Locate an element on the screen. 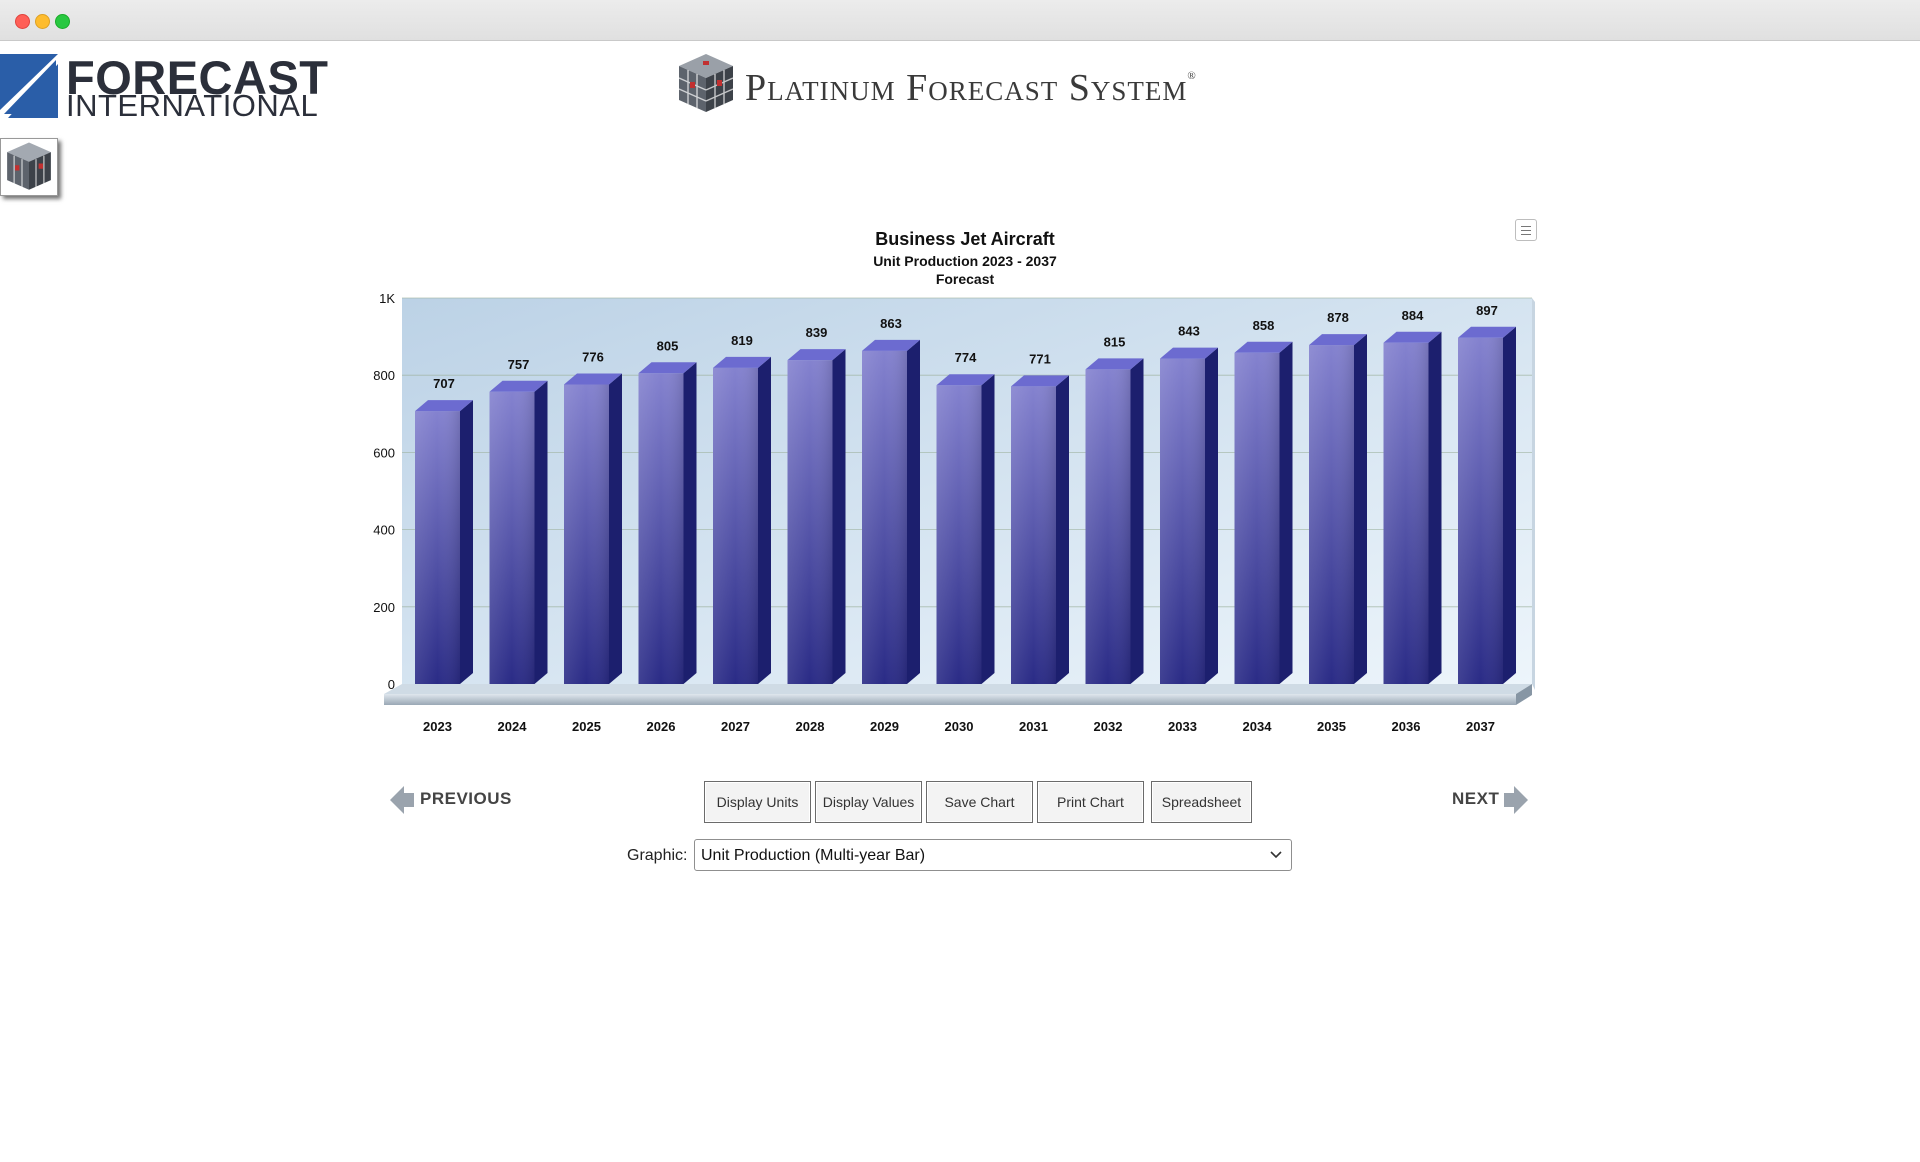 The height and width of the screenshot is (1162, 1920). previous-button: PREVIOUS is located at coordinates (455, 799).